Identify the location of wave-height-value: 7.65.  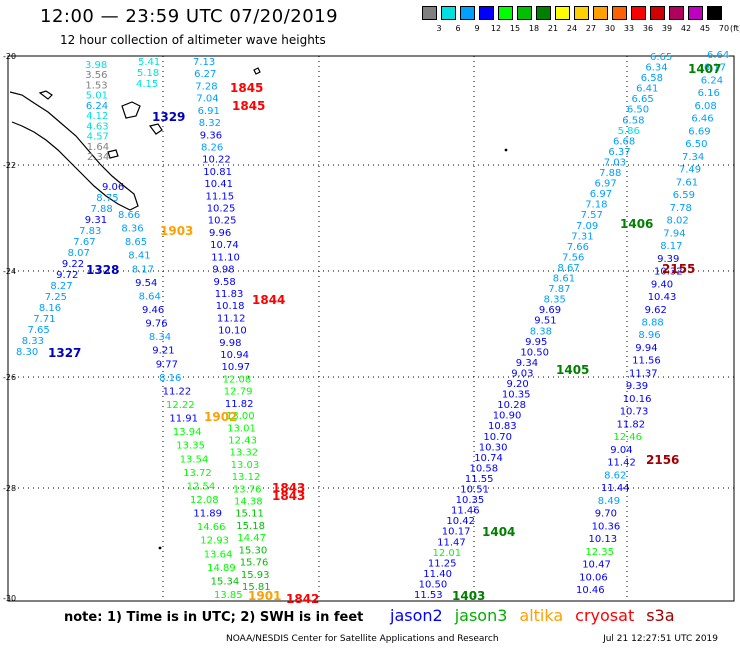
(39, 330).